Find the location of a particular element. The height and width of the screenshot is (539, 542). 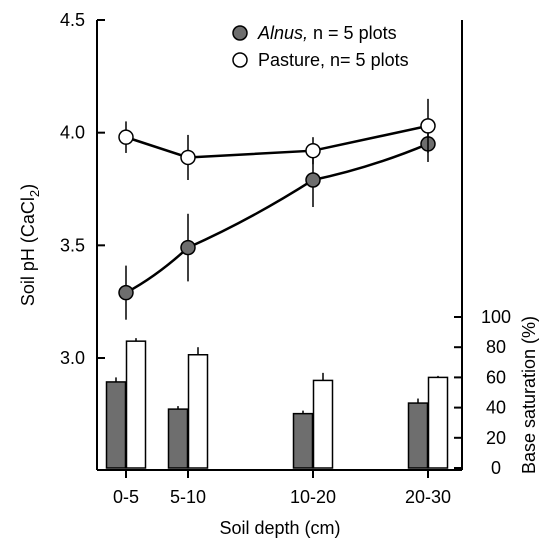

legend-label-suffix: n = 5 plots is located at coordinates (352, 33).